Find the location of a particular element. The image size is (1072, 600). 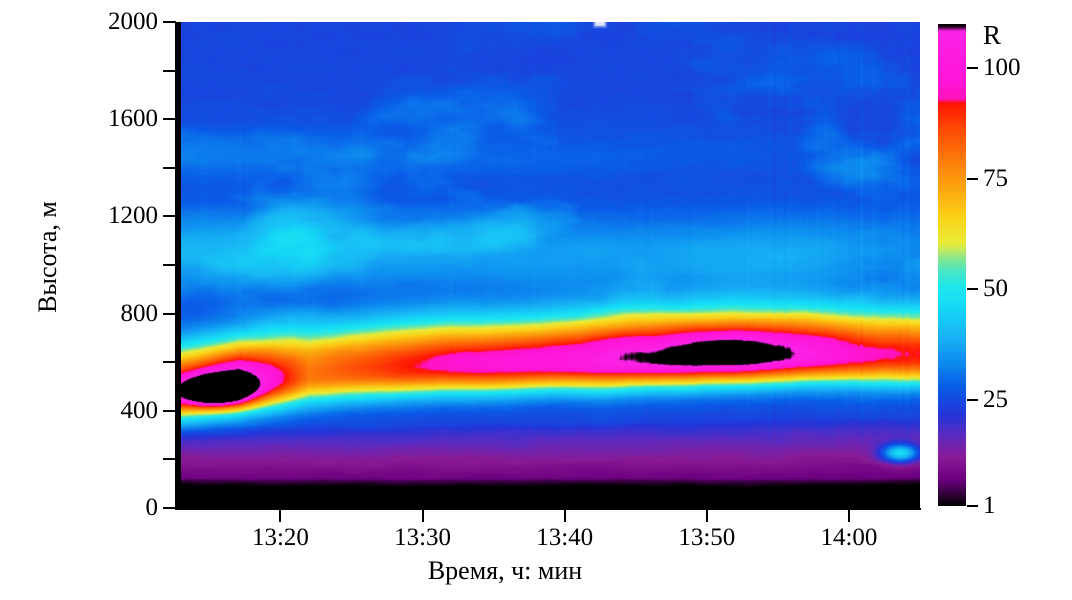

colorbar-tick-label: 100 is located at coordinates (1002, 68).